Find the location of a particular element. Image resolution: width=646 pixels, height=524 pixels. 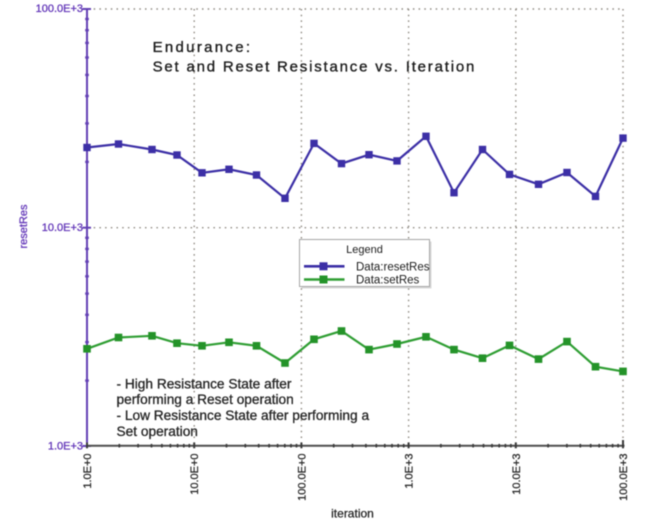

svg-text: performing a Reset operation is located at coordinates (205, 399).